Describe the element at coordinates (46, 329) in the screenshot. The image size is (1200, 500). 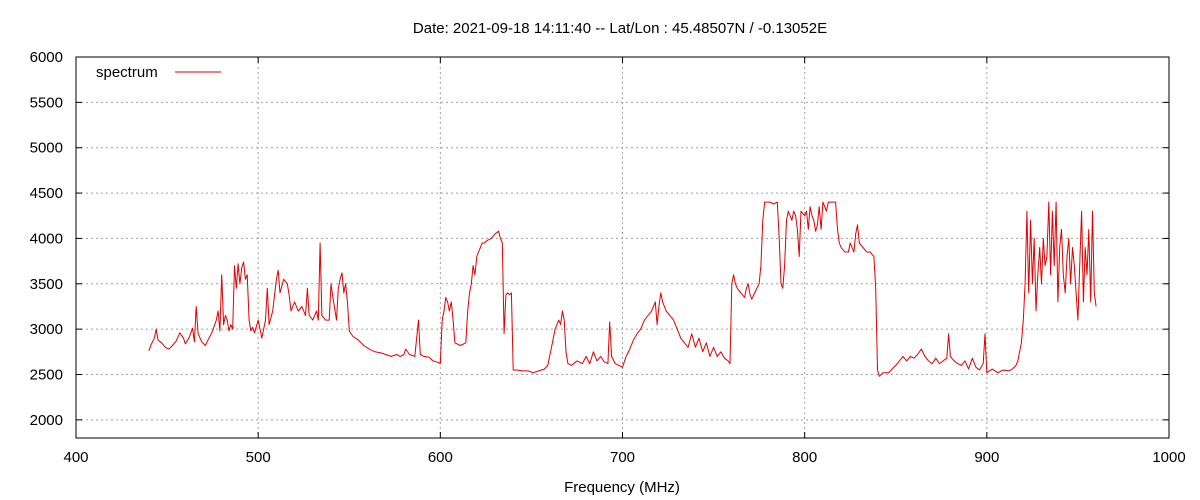
I see `y-tick-label: 3000` at that location.